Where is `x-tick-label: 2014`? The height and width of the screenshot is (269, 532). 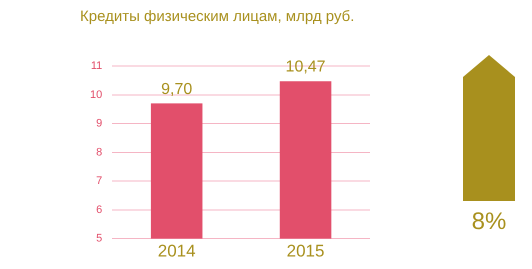
x-tick-label: 2014 is located at coordinates (177, 250).